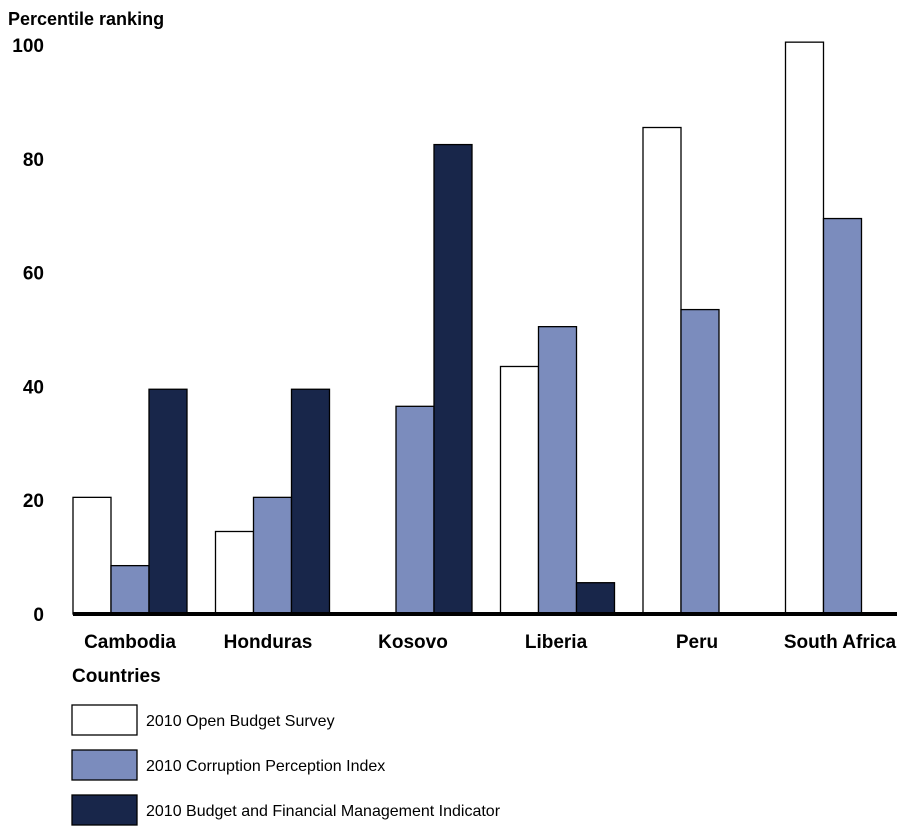 The image size is (917, 827). Describe the element at coordinates (556, 642) in the screenshot. I see `category-label: Liberia` at that location.